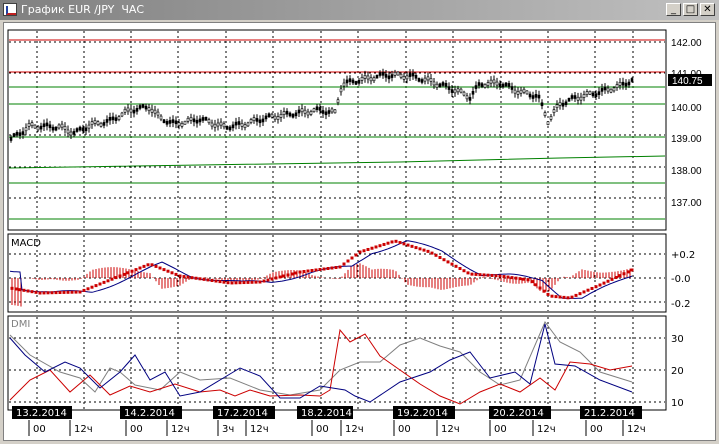 Image resolution: width=719 pixels, height=444 pixels. I want to click on price-label-138: 138.00, so click(686, 171).